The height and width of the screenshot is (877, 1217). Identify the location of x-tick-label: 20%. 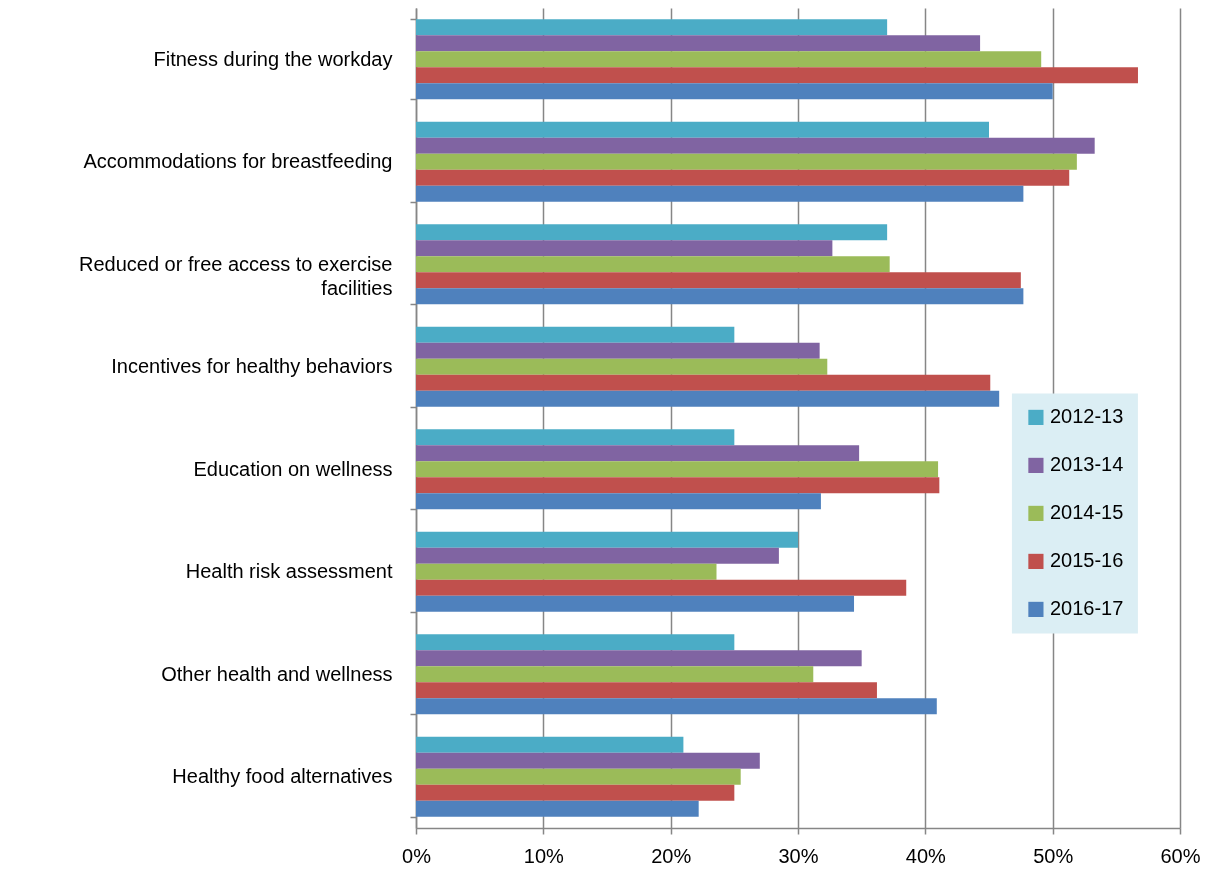
(671, 855).